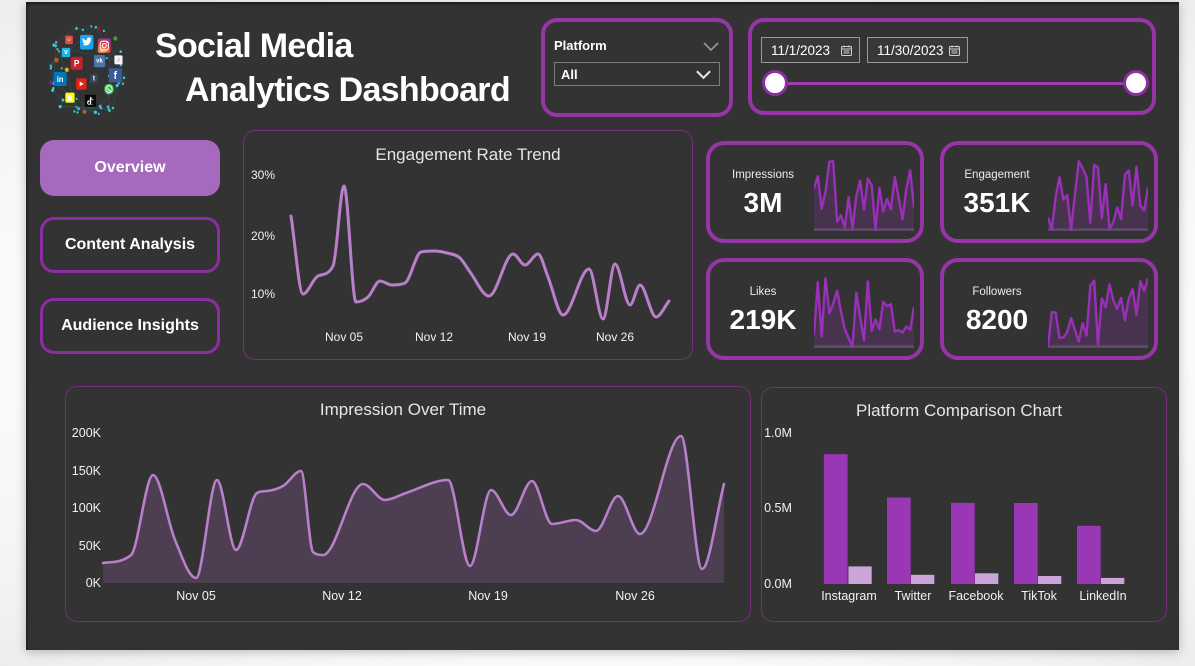  I want to click on svg-text: 200K, so click(87, 433).